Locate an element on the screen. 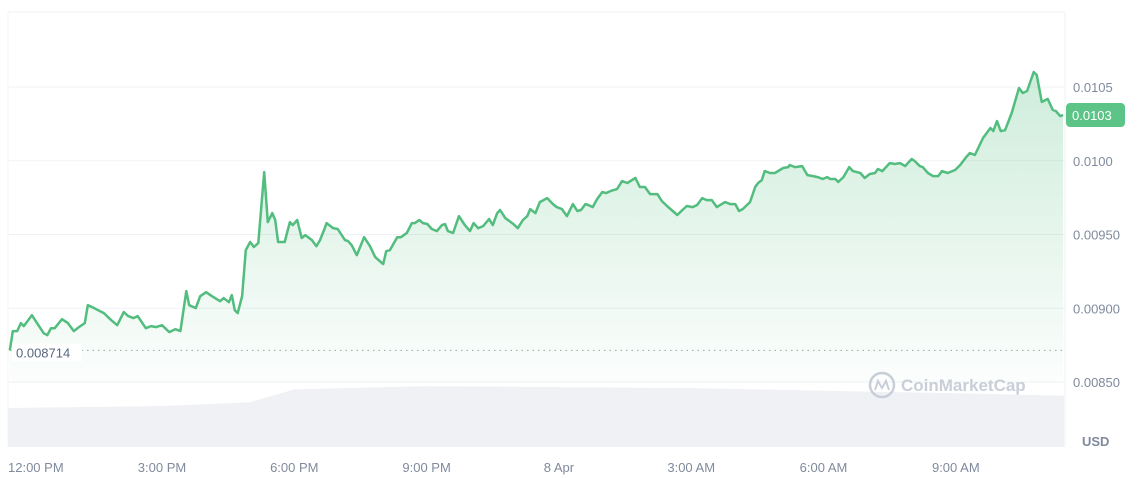 This screenshot has width=1140, height=478. y-tick-label: 0.0105 is located at coordinates (1093, 87).